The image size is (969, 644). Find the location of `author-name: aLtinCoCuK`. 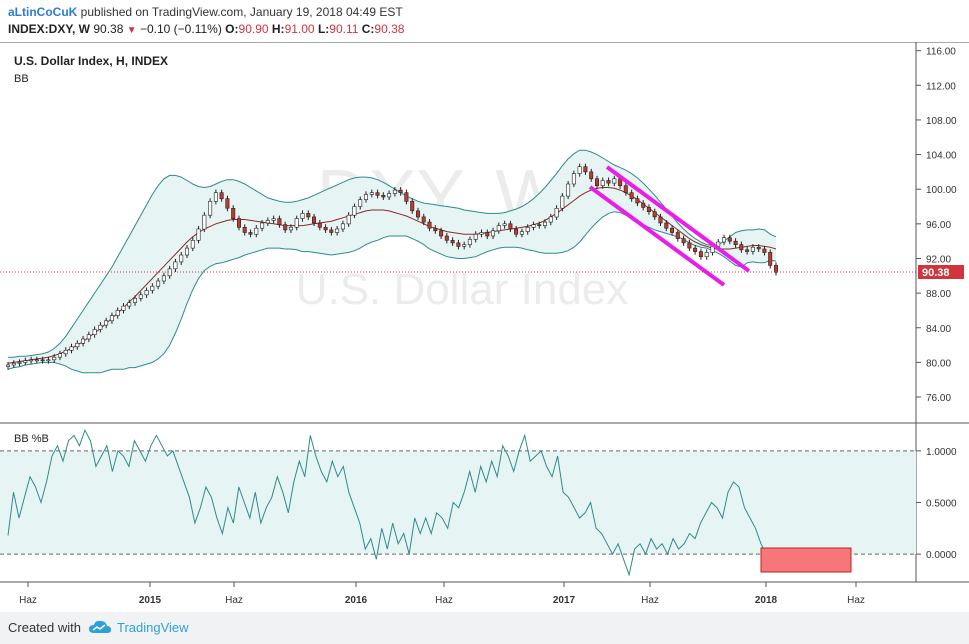

author-name: aLtinCoCuK is located at coordinates (43, 12).